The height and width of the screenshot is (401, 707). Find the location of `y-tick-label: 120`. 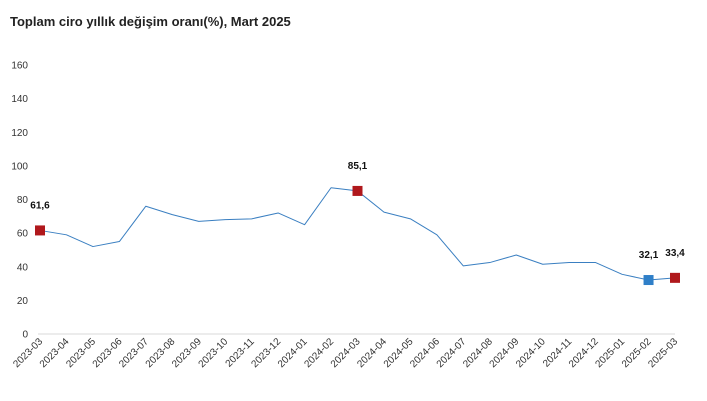

y-tick-label: 120 is located at coordinates (19, 133).